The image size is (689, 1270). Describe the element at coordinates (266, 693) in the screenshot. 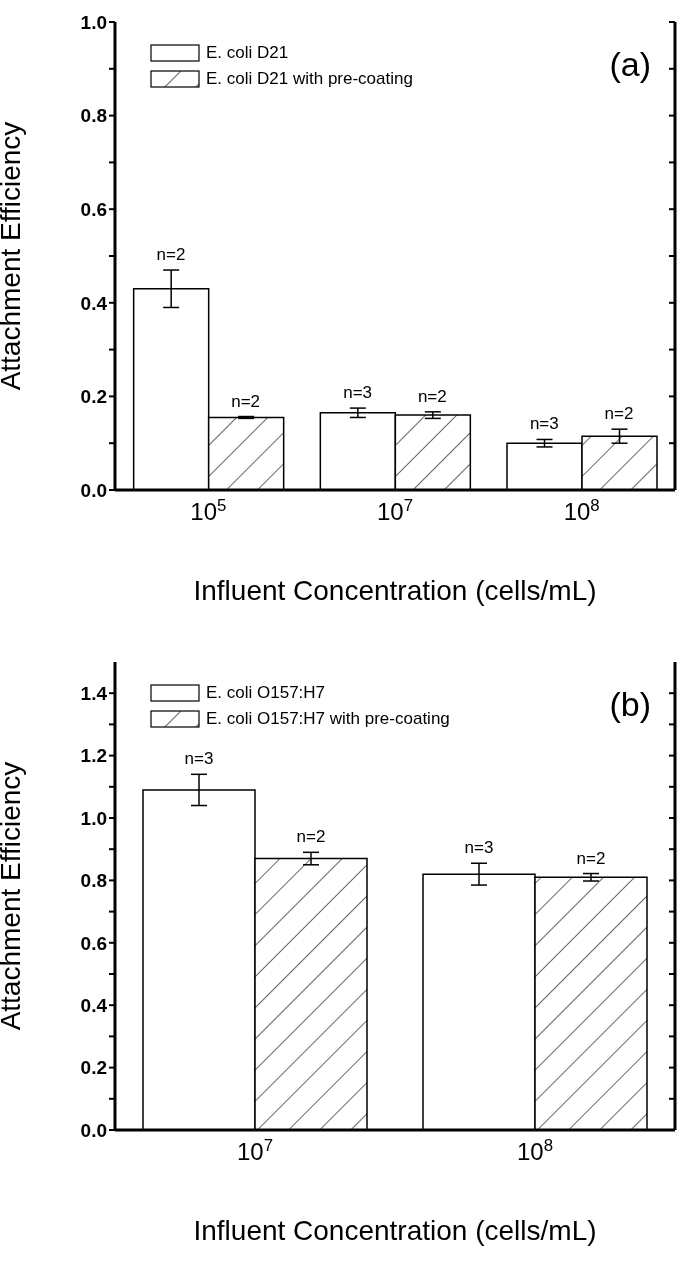

I see `legend-label: E. coli O157:H7` at that location.